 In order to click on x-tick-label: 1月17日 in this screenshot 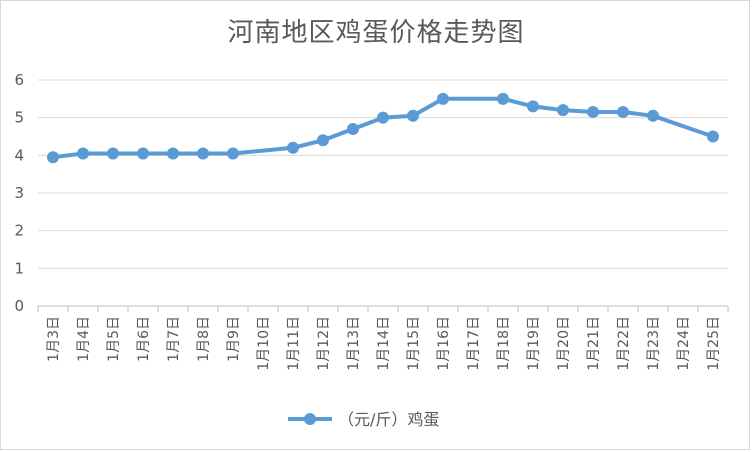, I will do `click(474, 343)`.